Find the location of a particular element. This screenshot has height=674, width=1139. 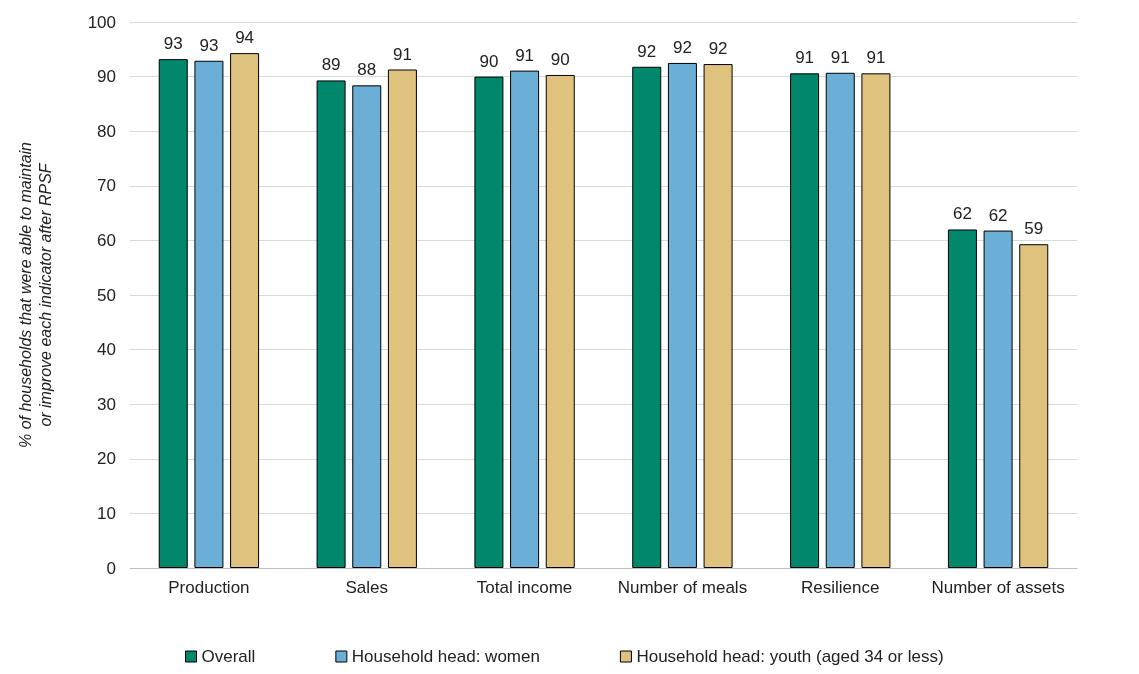

y-tick-label: 0 is located at coordinates (111, 568).